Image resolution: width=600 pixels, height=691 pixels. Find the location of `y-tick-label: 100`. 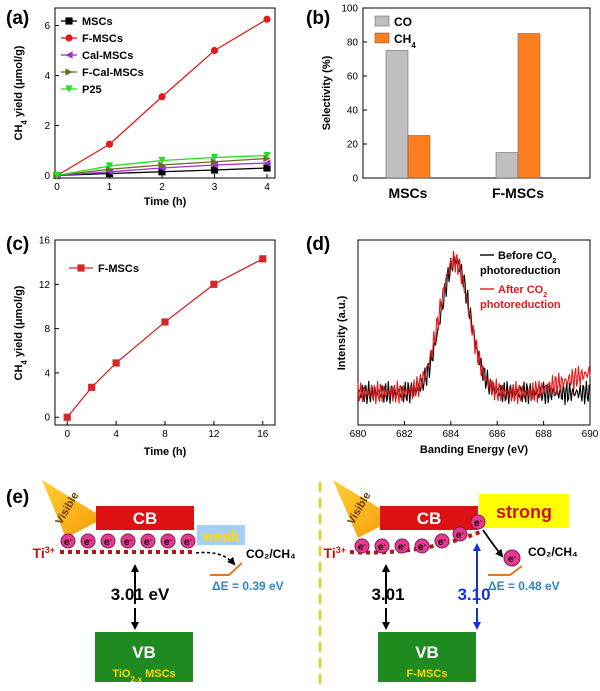

y-tick-label: 100 is located at coordinates (349, 9).